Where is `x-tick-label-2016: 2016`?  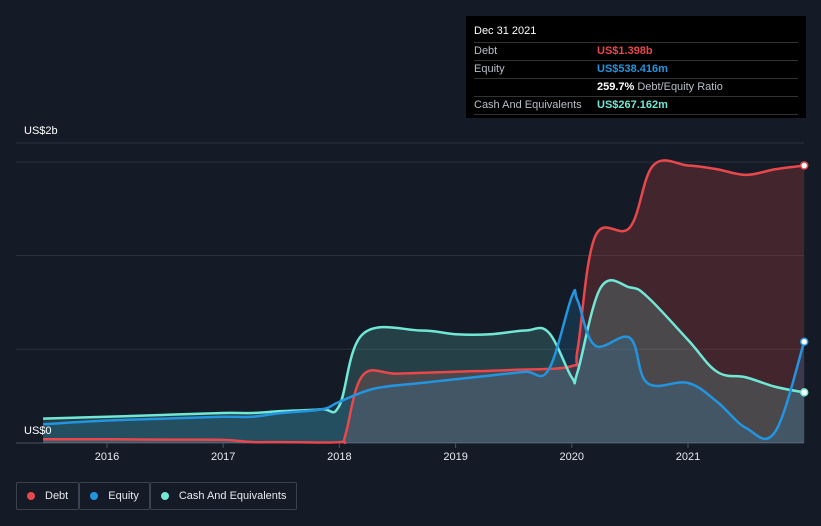
x-tick-label-2016: 2016 is located at coordinates (107, 457).